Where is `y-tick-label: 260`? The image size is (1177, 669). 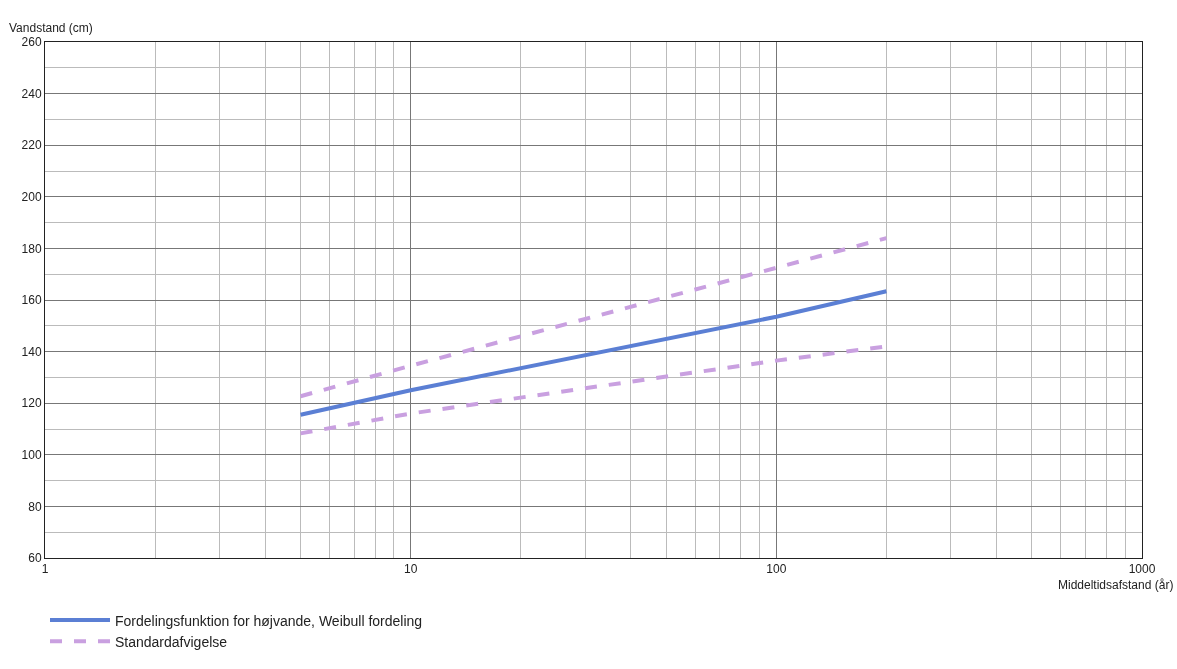
y-tick-label: 260 is located at coordinates (31, 42).